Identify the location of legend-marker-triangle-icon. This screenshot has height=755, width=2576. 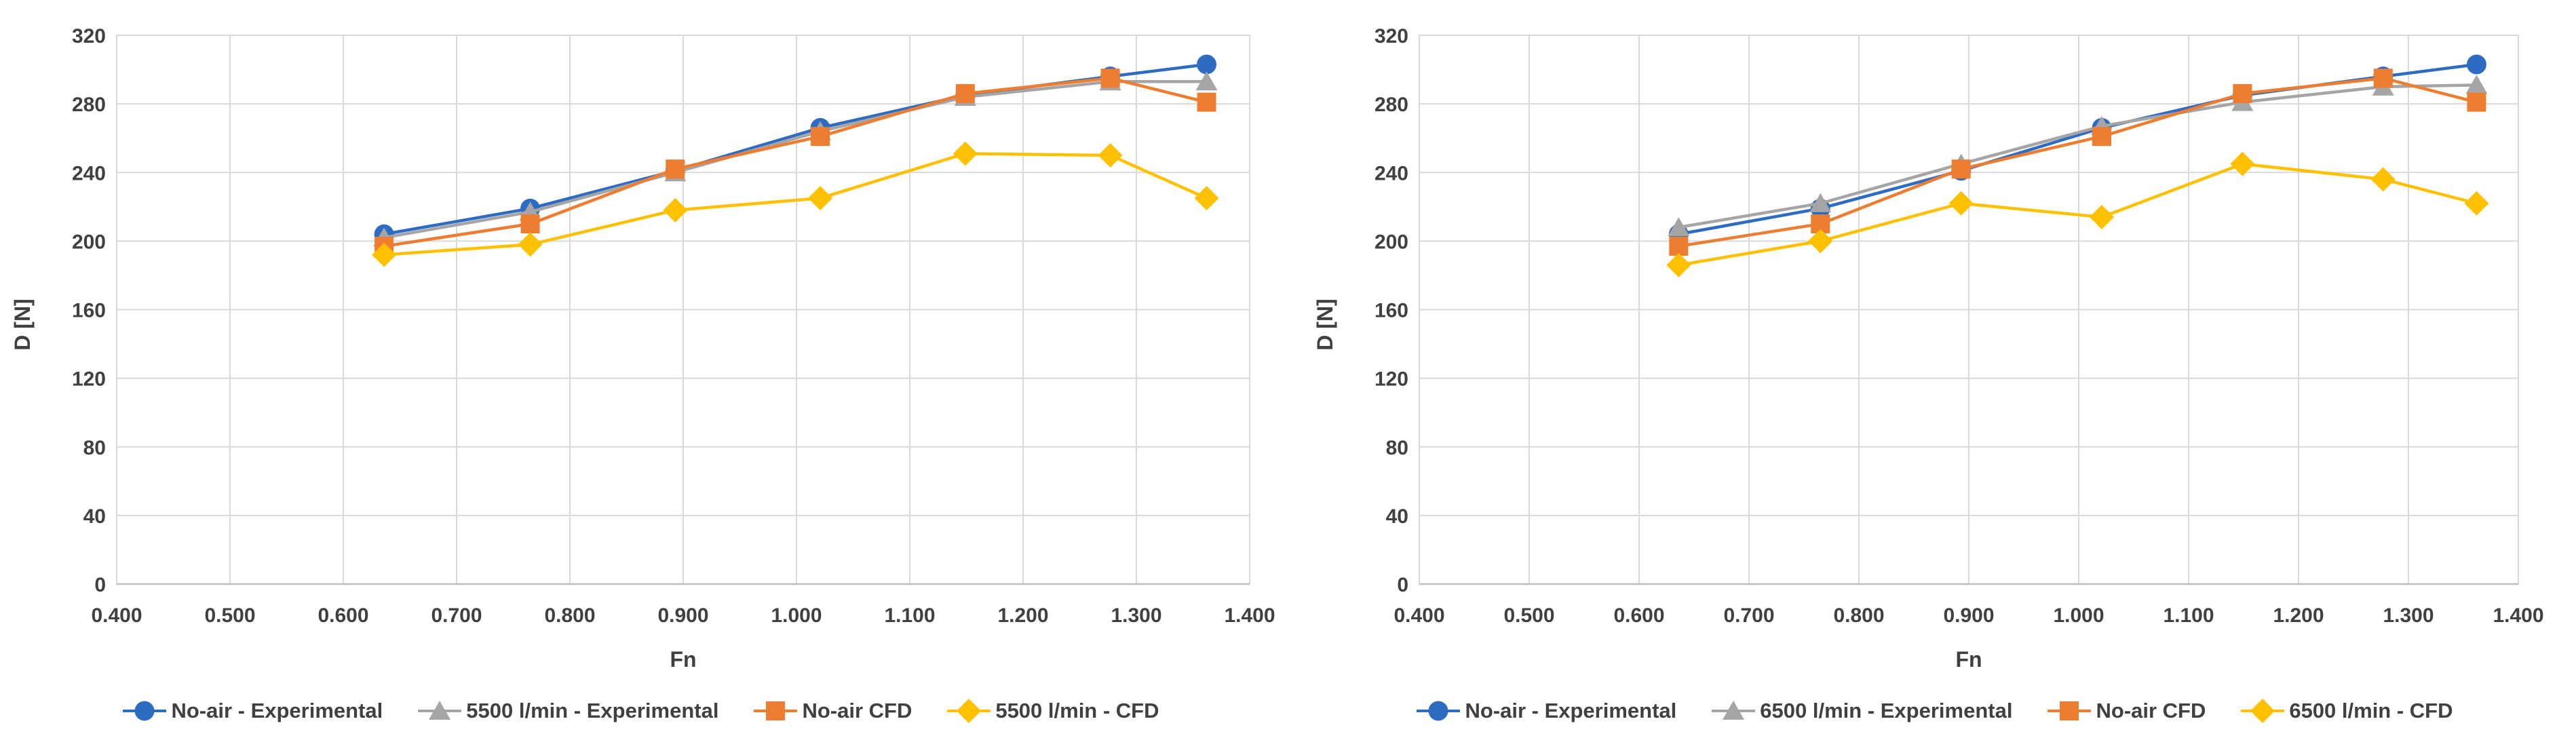
(440, 710).